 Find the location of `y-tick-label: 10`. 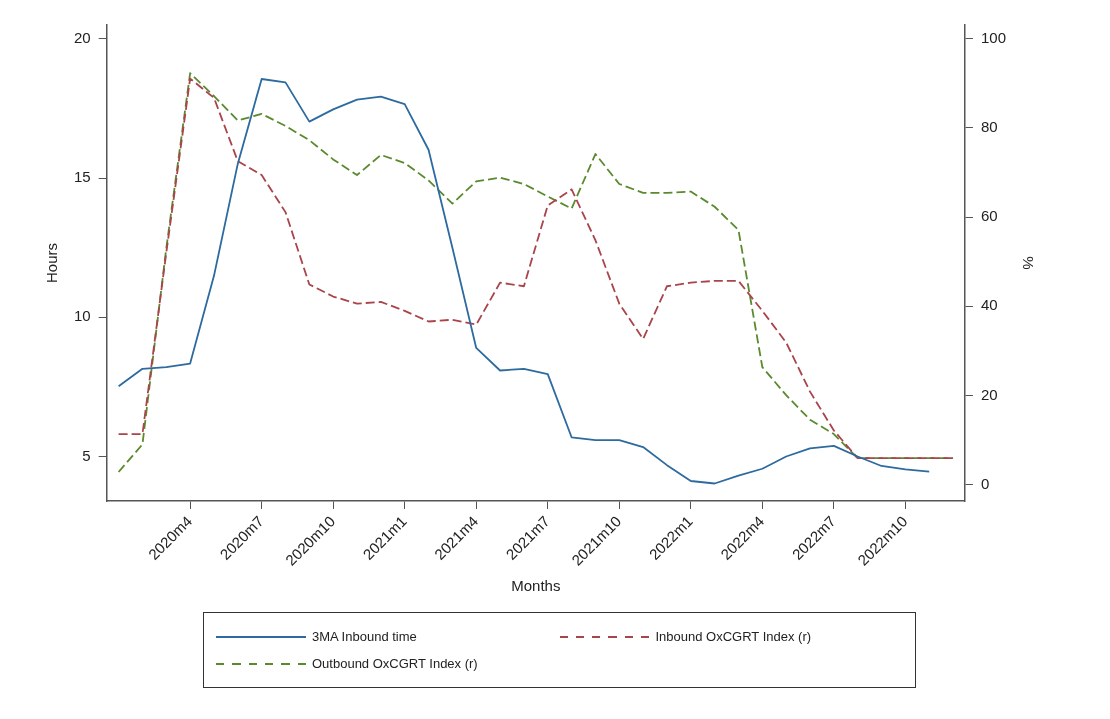

y-tick-label: 10 is located at coordinates (82, 316).